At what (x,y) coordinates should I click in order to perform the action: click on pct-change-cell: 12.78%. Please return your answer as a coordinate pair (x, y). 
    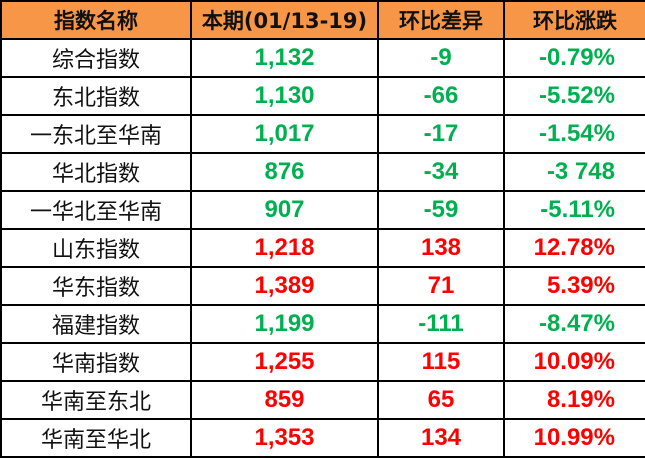
    Looking at the image, I should click on (574, 248).